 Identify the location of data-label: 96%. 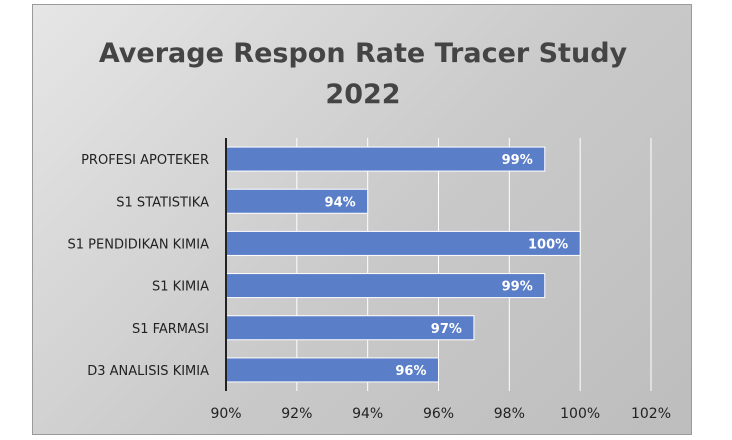
(410, 371).